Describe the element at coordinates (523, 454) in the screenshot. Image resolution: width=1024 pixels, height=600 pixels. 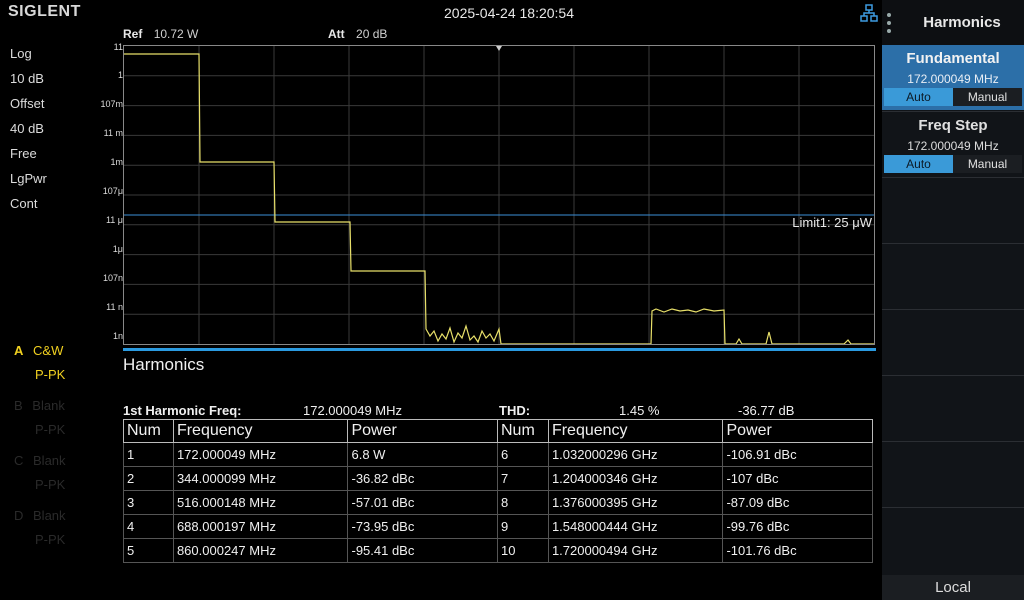
I see `harmonic-num: 6` at that location.